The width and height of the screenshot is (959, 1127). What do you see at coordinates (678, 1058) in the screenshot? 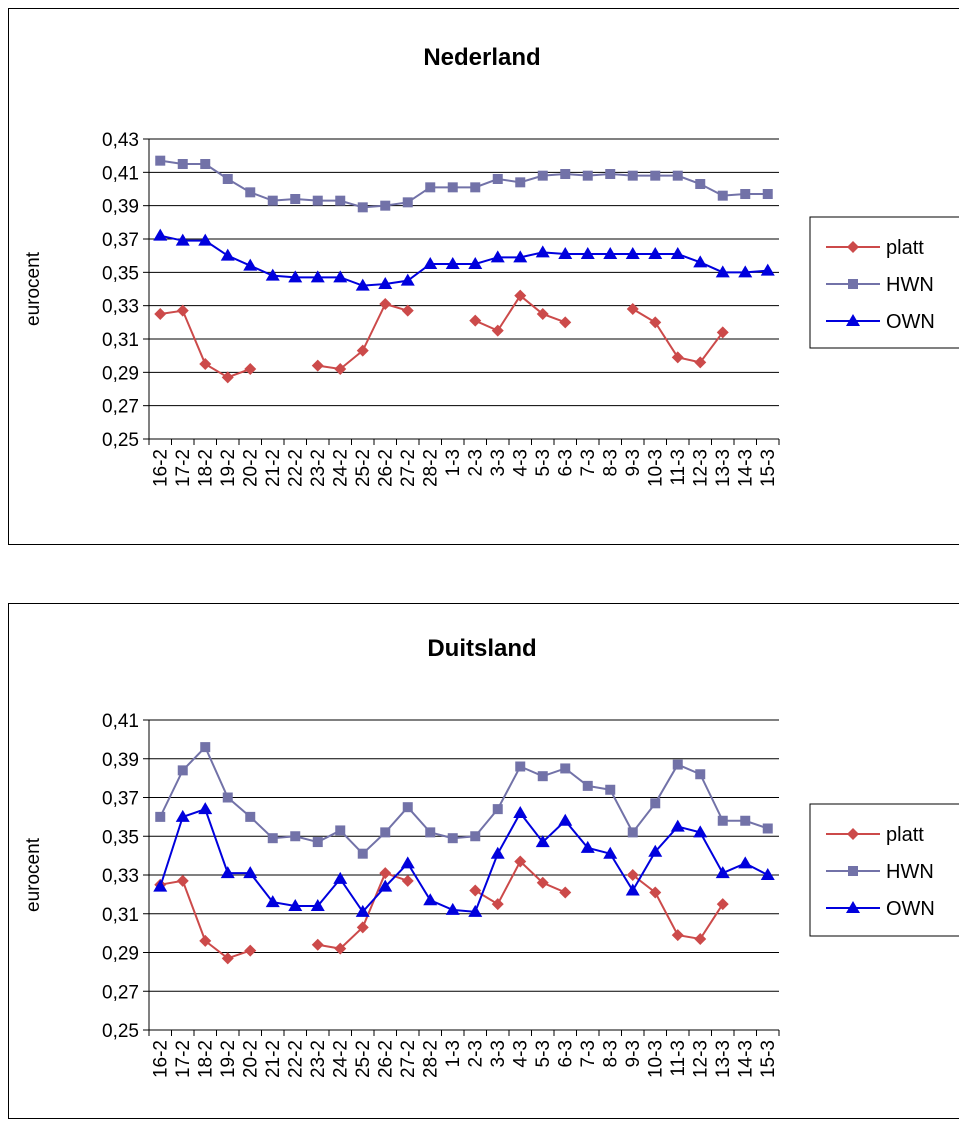
I see `x-tick-label: 11-3` at bounding box center [678, 1058].